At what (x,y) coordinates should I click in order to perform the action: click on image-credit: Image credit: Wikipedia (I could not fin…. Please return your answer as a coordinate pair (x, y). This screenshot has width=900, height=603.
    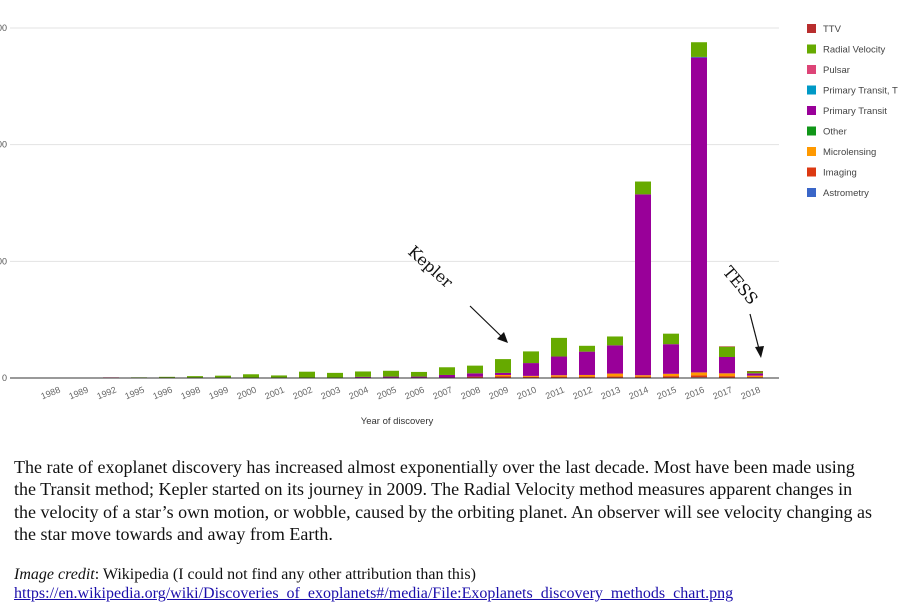
    Looking at the image, I should click on (454, 584).